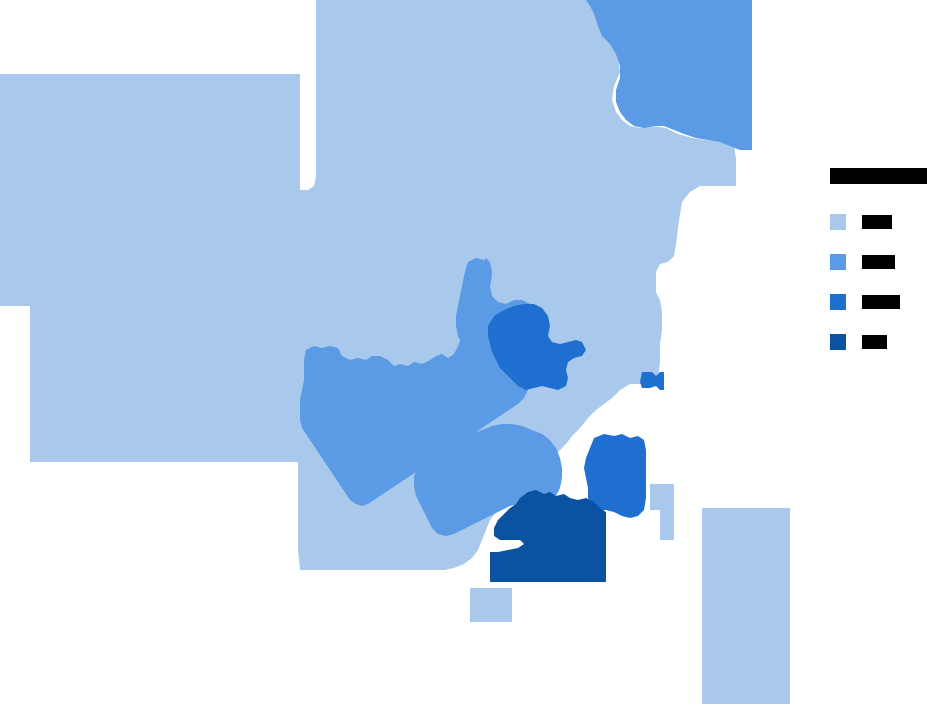 This screenshot has width=927, height=710. I want to click on map-legend, so click(878, 271).